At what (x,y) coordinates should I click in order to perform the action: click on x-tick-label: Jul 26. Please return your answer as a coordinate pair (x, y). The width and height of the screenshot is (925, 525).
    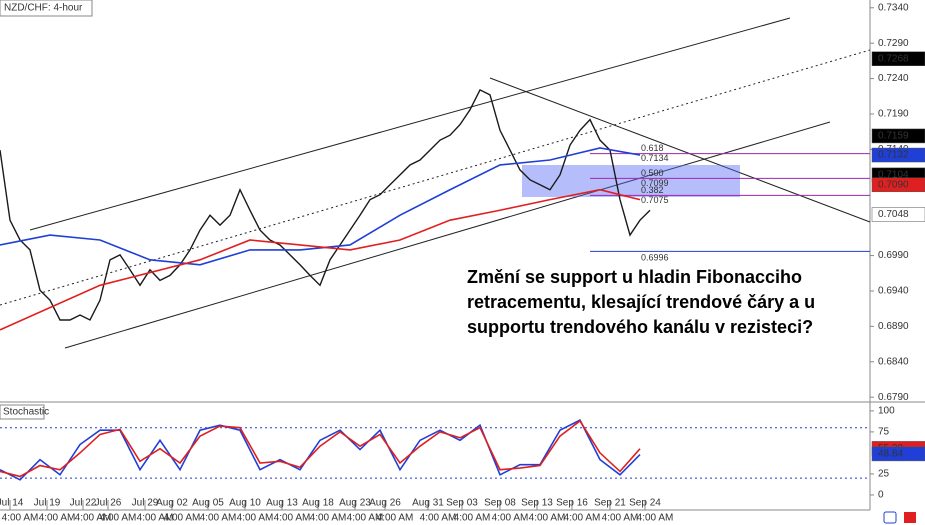
    Looking at the image, I should click on (108, 503).